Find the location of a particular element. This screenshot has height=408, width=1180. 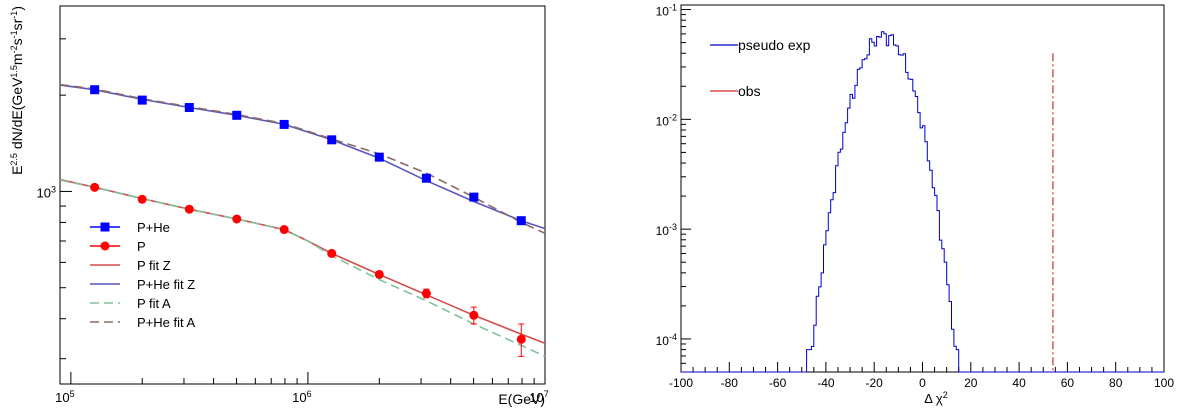

x-tick-label: 60 is located at coordinates (1068, 383).